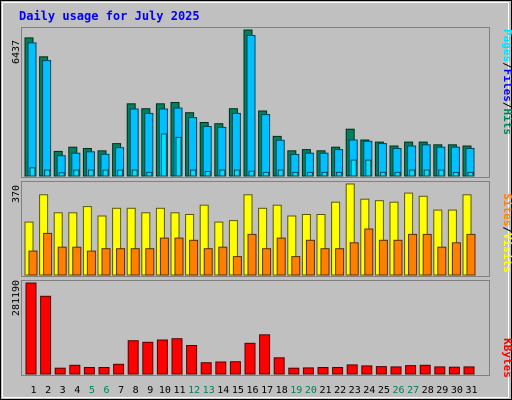  Describe the element at coordinates (63, 390) in the screenshot. I see `day-label-3: 3` at that location.